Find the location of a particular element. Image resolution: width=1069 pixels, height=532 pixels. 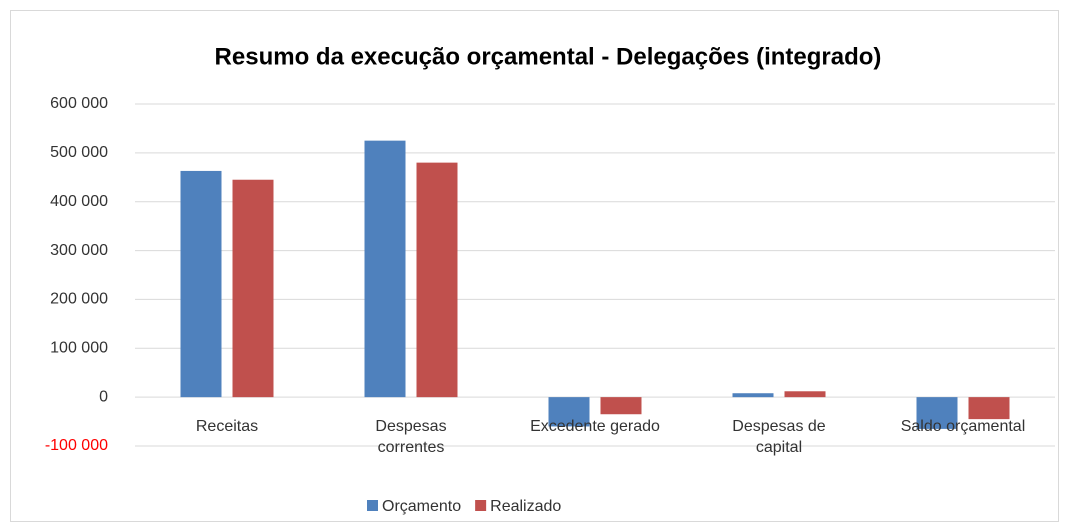

x-tick-label: Despesas de capital is located at coordinates (779, 437).